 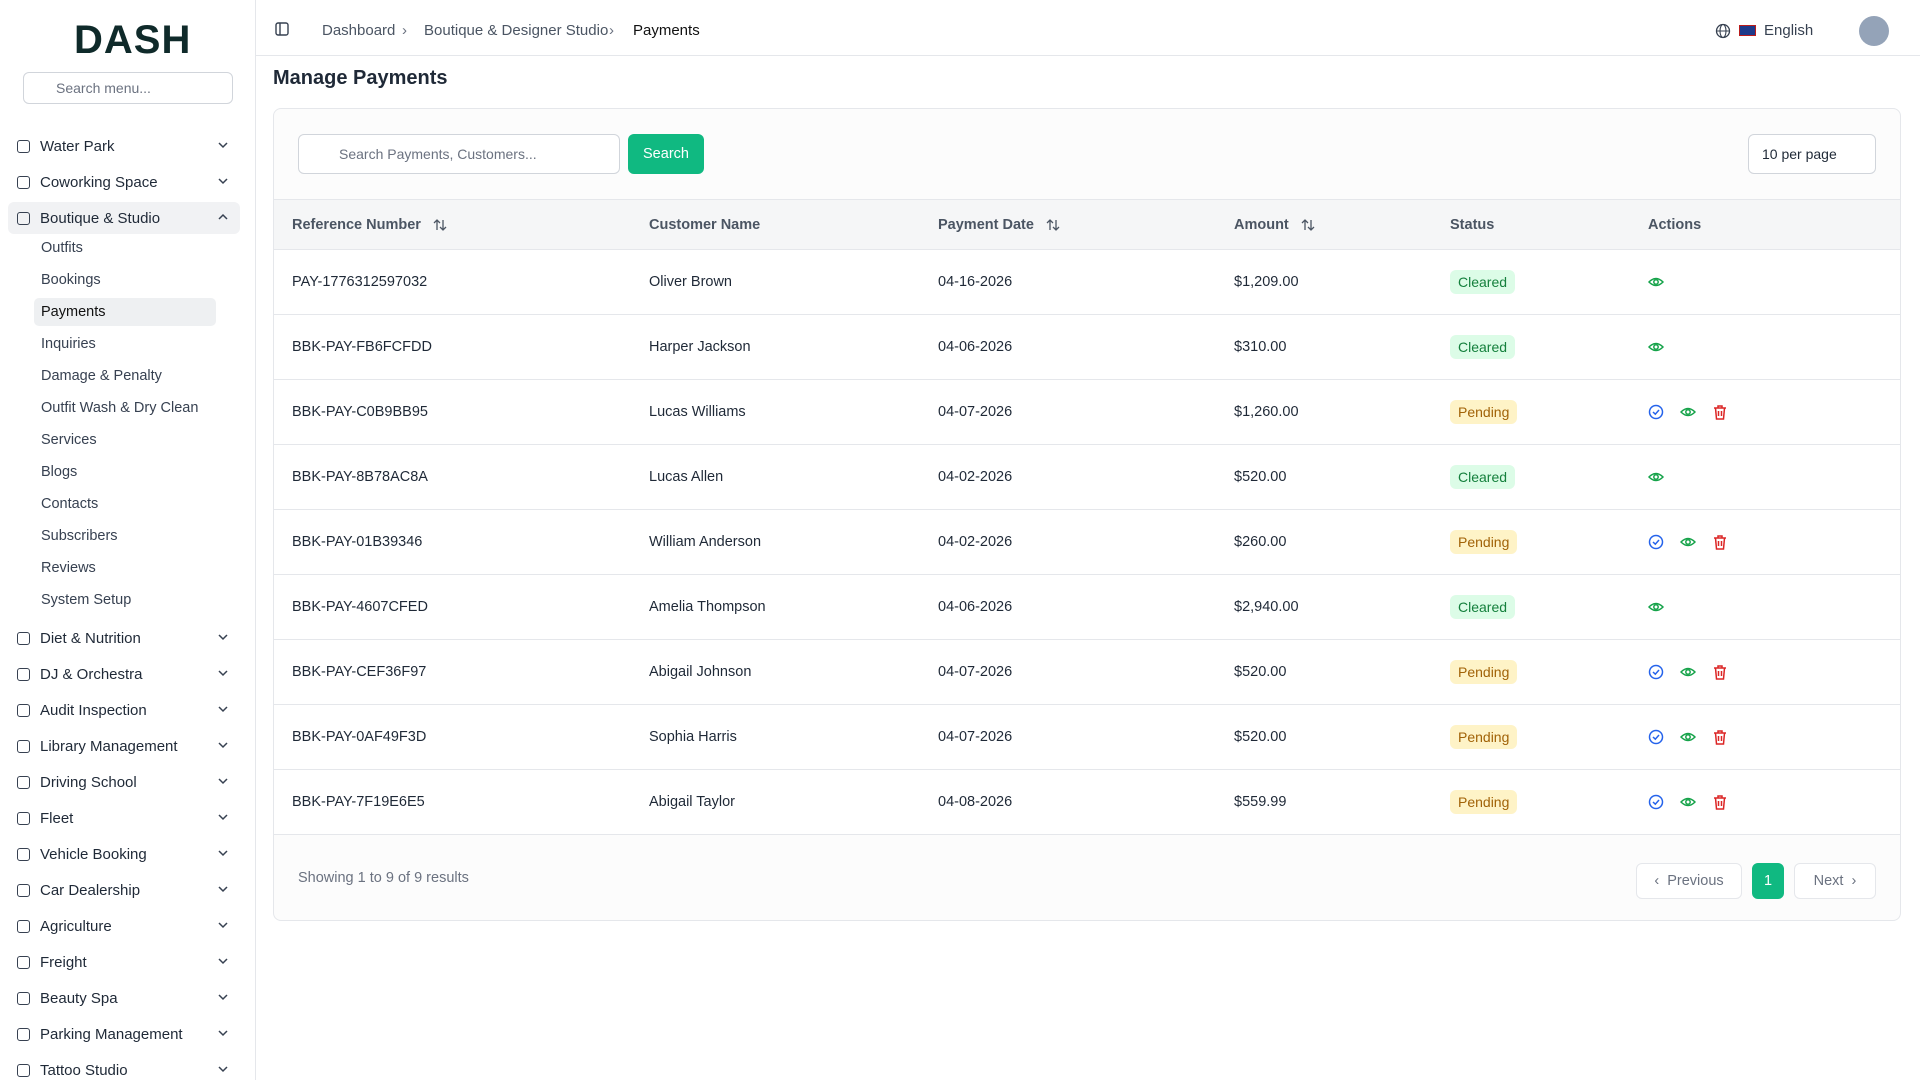 What do you see at coordinates (1484, 542) in the screenshot?
I see `status-badge: Pending` at bounding box center [1484, 542].